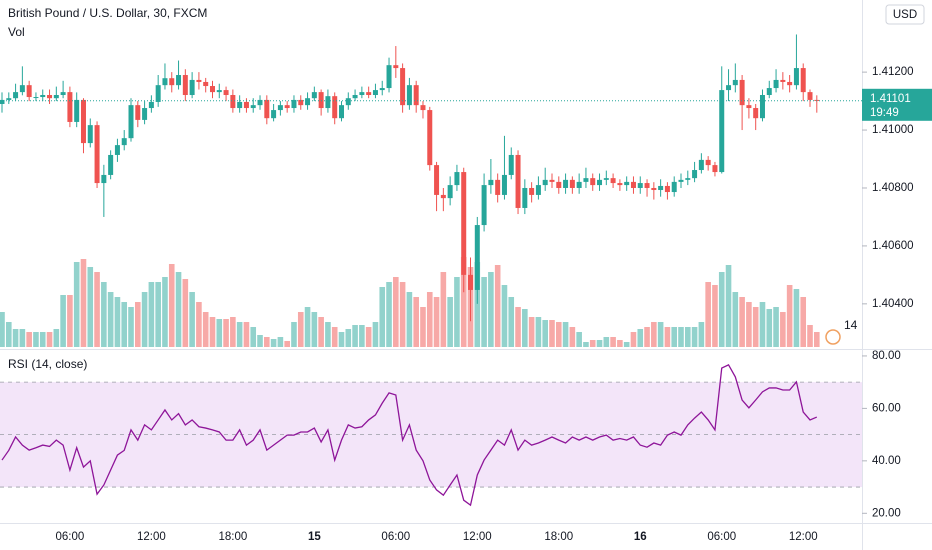 This screenshot has width=932, height=550. What do you see at coordinates (886, 356) in the screenshot?
I see `rsi-tick-label: 80.00` at bounding box center [886, 356].